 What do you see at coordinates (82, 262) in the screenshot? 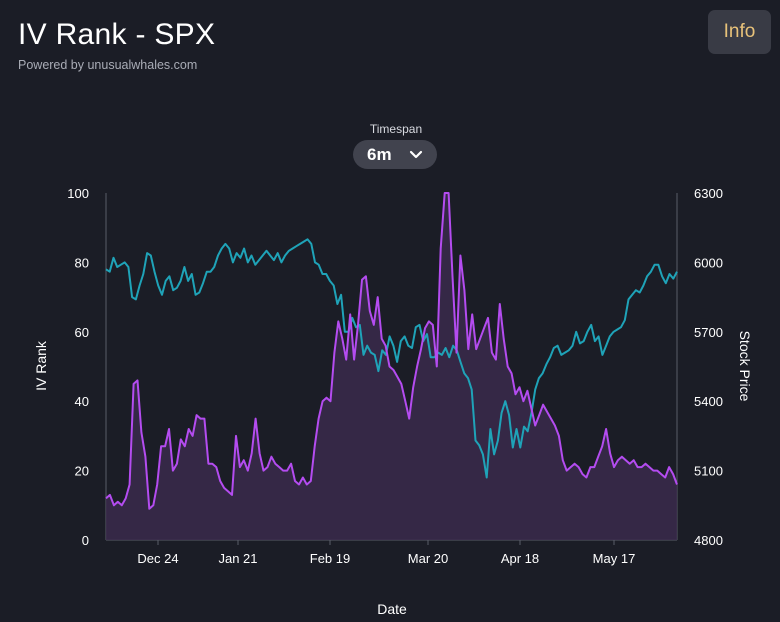
I see `y-tick-label: 80` at bounding box center [82, 262].